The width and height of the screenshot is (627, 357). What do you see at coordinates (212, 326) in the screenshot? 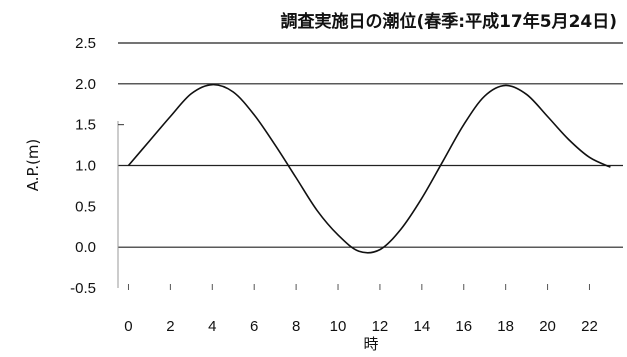
I see `x-tick-label: 4` at bounding box center [212, 326].